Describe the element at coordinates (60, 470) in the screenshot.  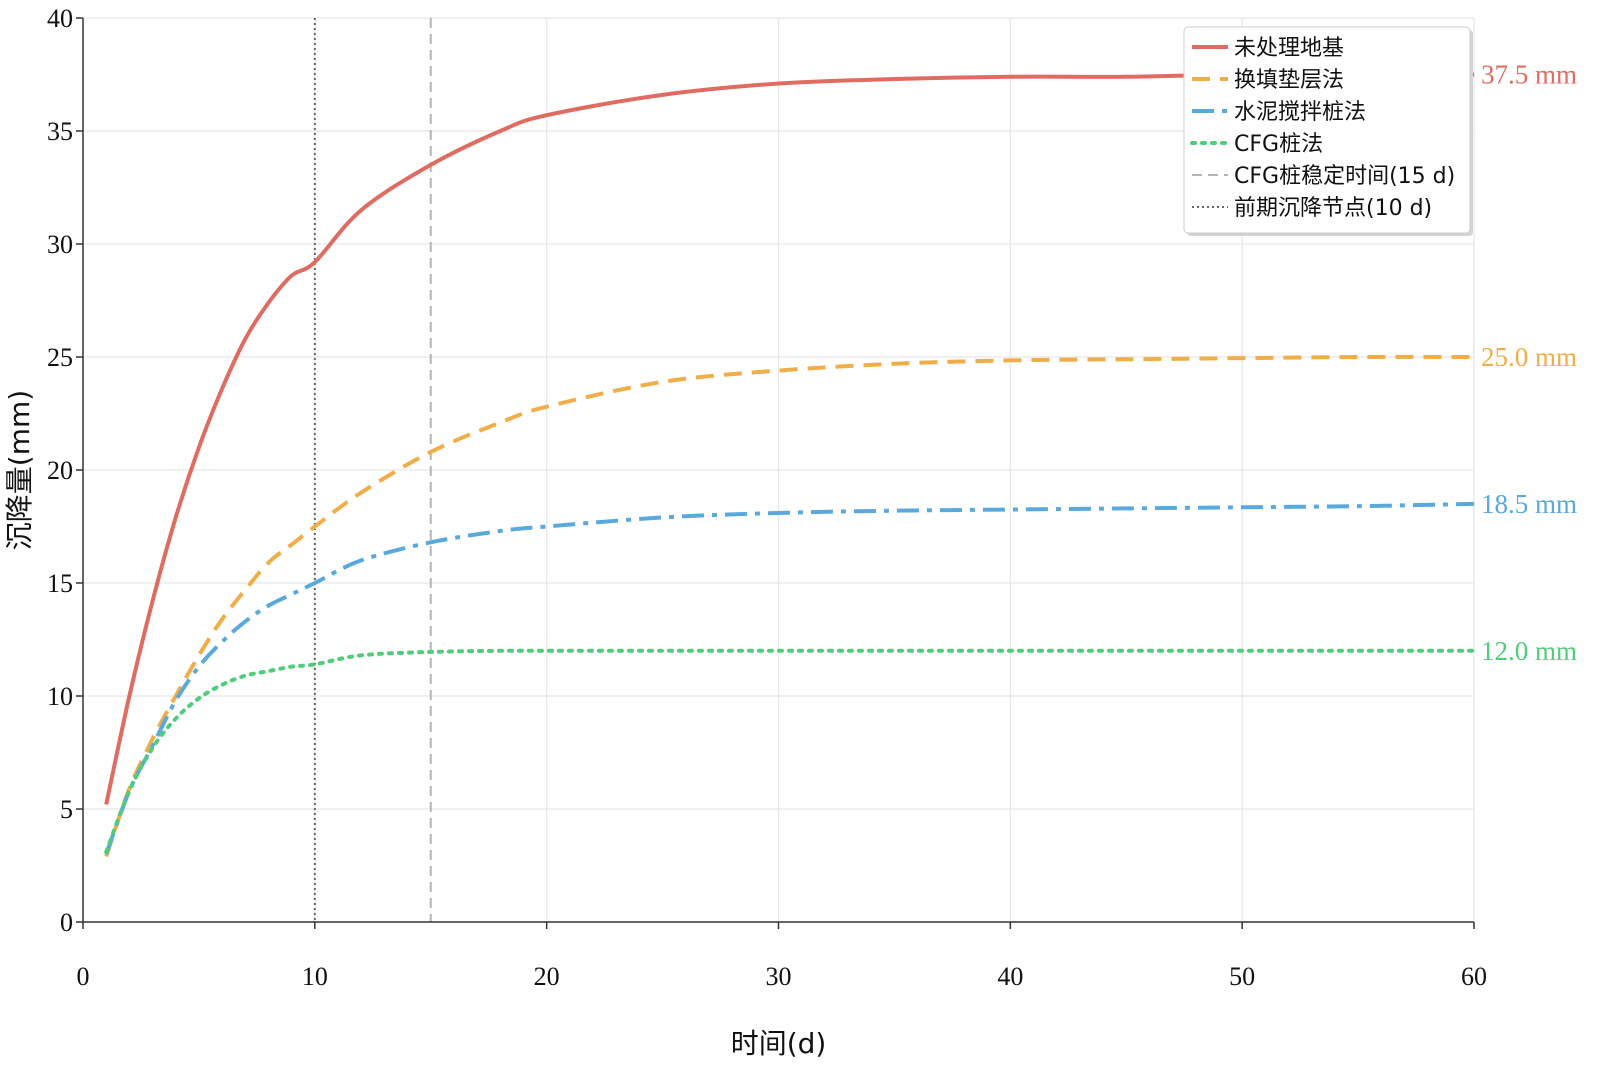
I see `y-tick-label: 20` at that location.